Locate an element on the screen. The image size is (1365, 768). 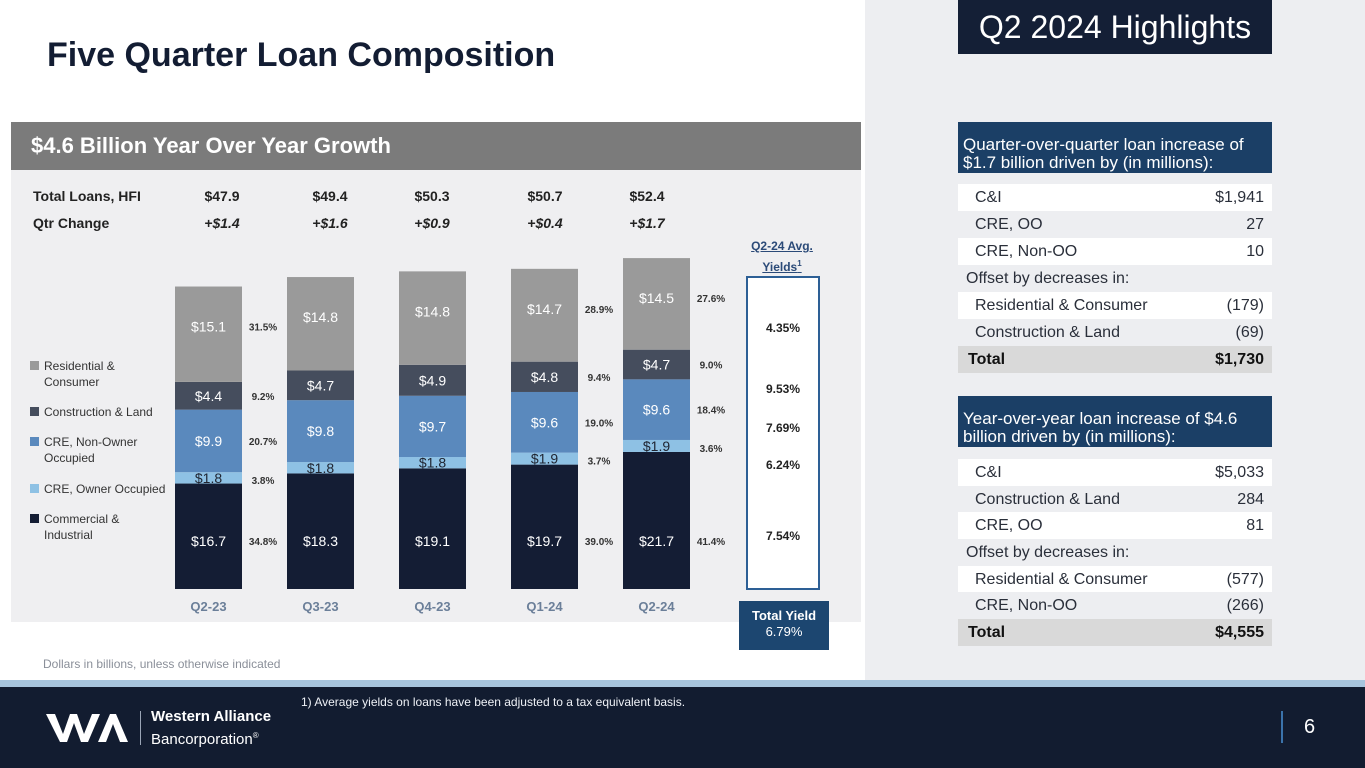
yoy-row: Residential & Consumer (577) is located at coordinates (1115, 579).